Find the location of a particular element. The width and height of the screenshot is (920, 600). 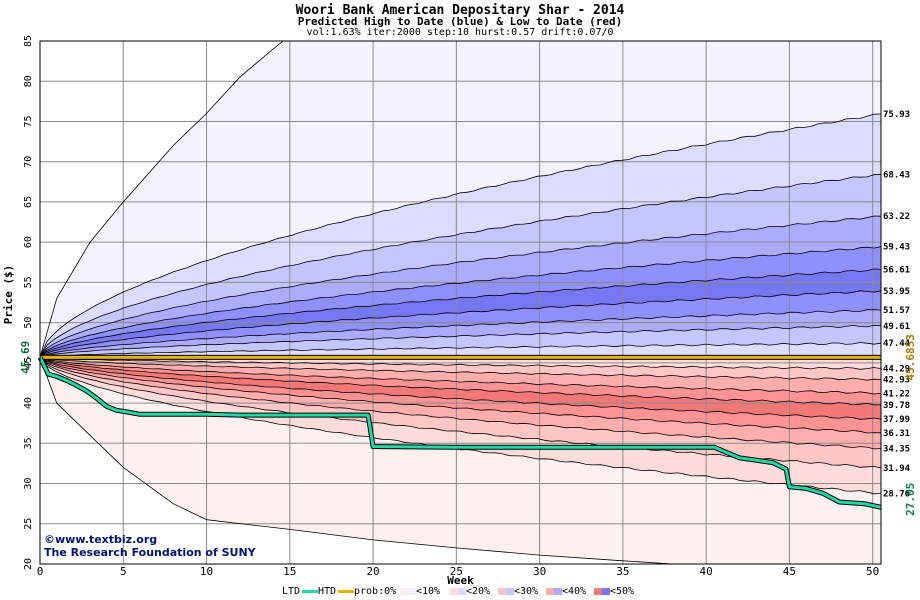

x-tick-label: 10 is located at coordinates (206, 571).